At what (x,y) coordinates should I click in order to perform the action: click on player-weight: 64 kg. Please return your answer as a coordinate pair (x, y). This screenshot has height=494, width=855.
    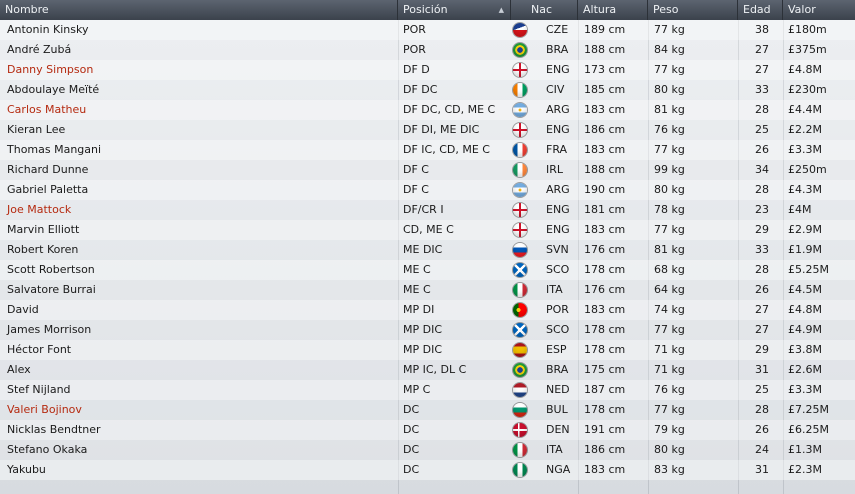
    Looking at the image, I should click on (669, 289).